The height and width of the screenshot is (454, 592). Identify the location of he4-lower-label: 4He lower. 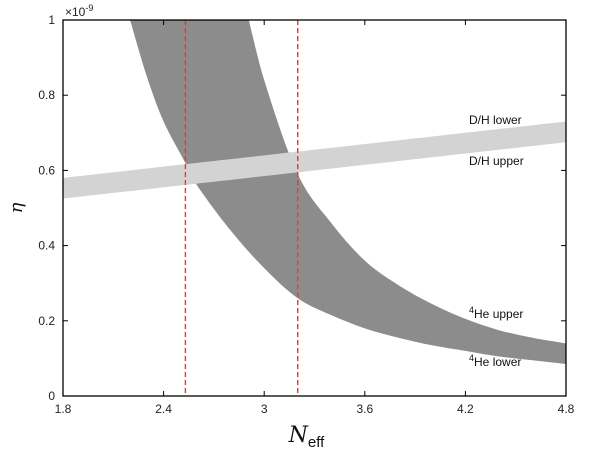
(495, 361).